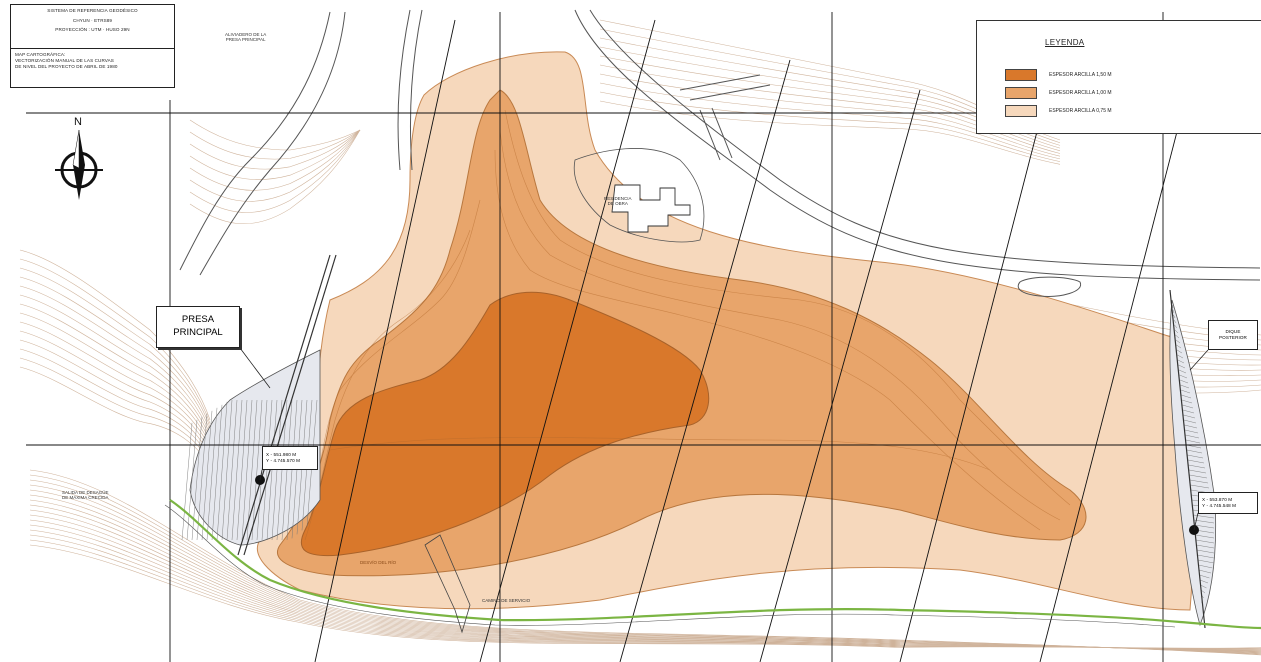  What do you see at coordinates (1065, 42) in the screenshot?
I see `legend-title: LEYENDA` at bounding box center [1065, 42].